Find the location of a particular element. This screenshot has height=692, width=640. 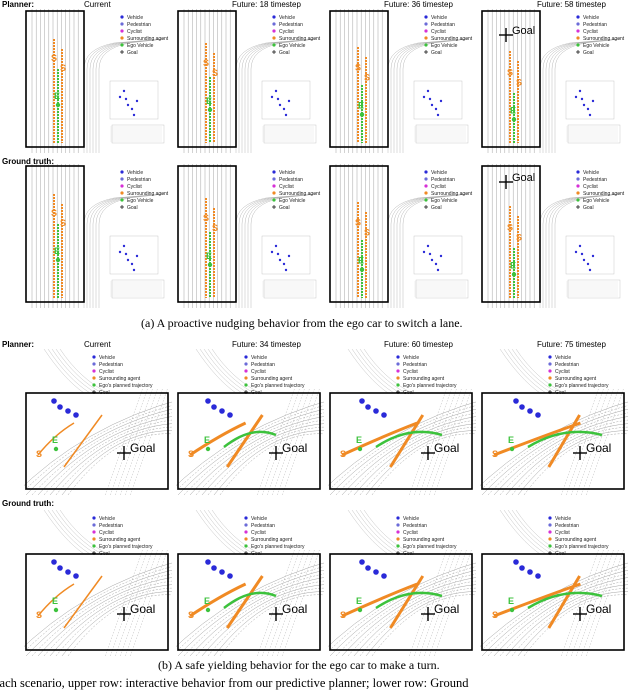

panel-title-a-3: Future: 58 timestep is located at coordinates (571, 4).